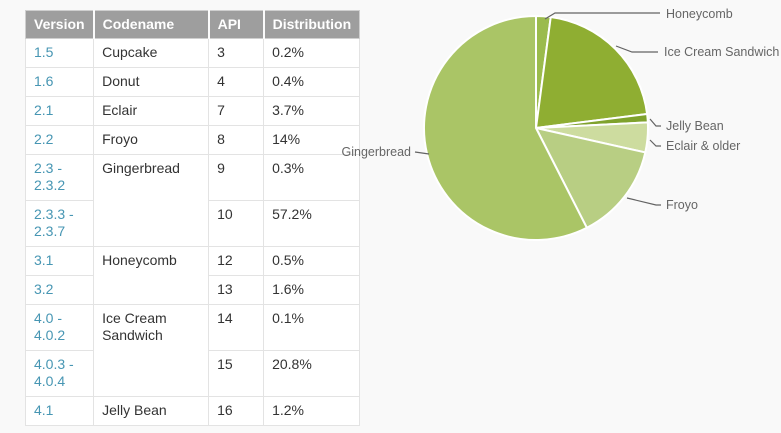 The image size is (781, 433). Describe the element at coordinates (312, 411) in the screenshot. I see `distribution-cell: 1.2%` at that location.